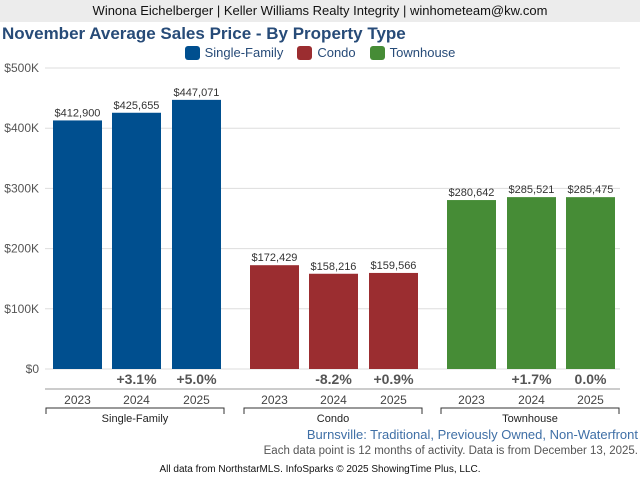  I want to click on y-tick-label: $400K, so click(21, 128).